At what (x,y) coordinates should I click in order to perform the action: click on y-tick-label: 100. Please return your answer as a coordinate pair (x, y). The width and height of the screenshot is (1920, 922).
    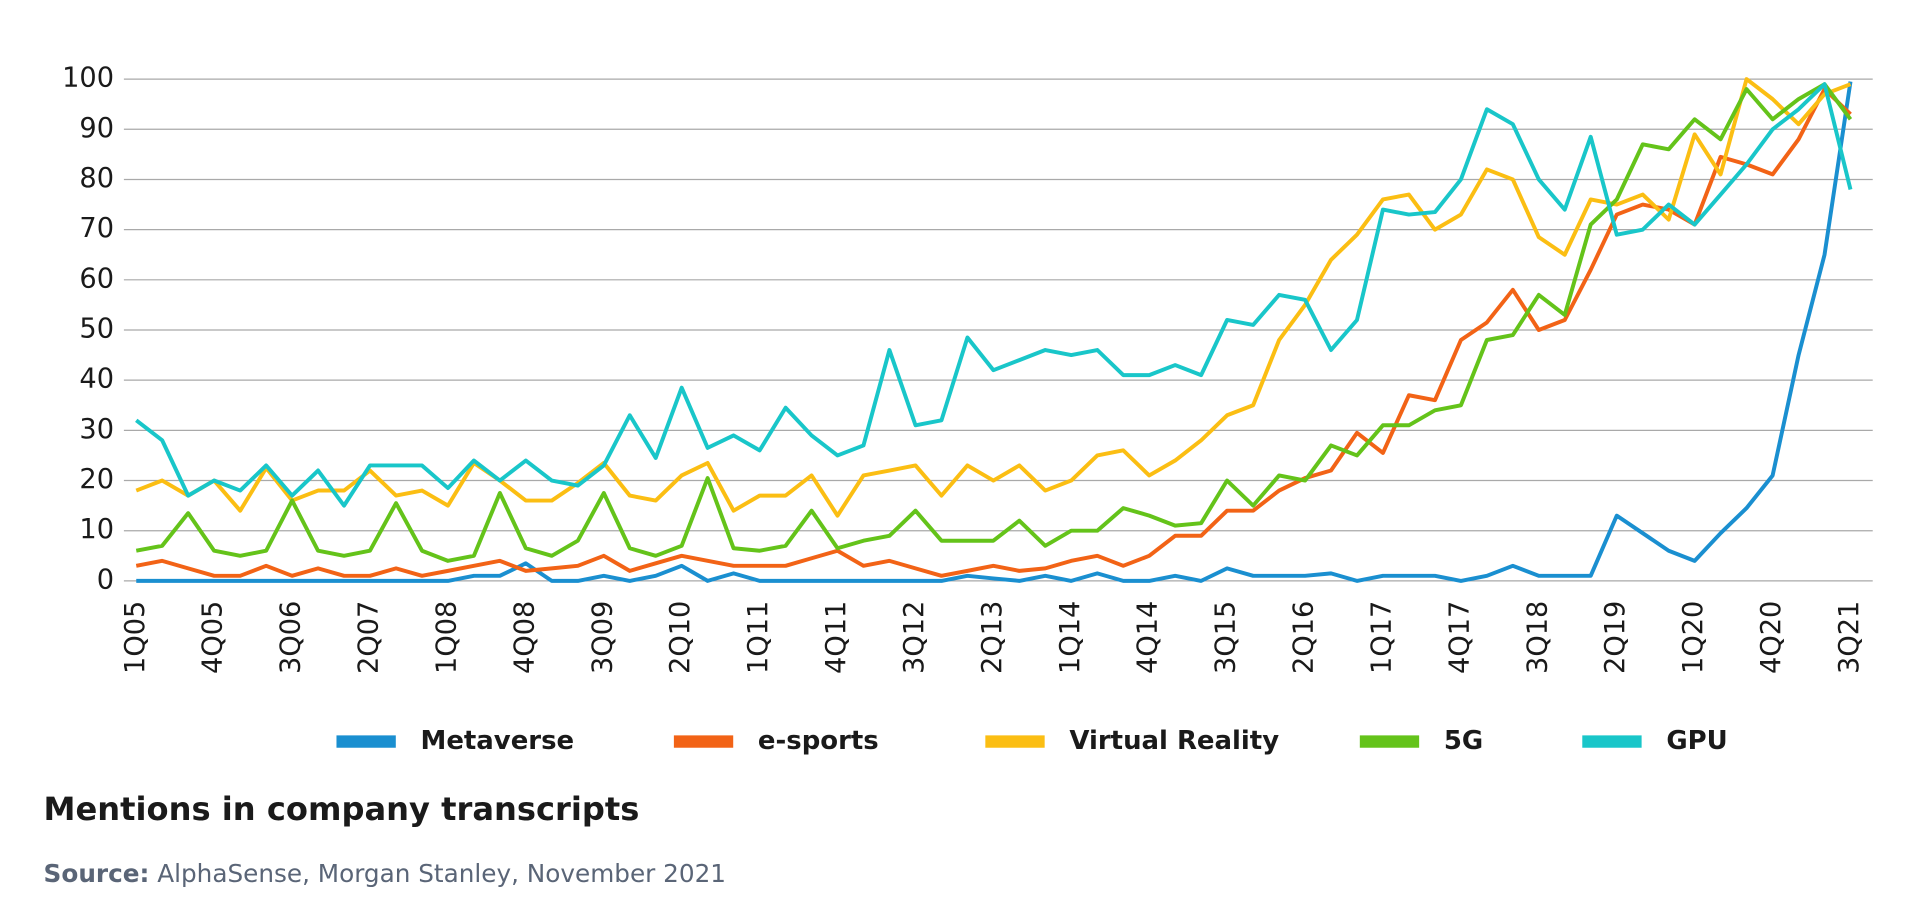
    Looking at the image, I should click on (88, 78).